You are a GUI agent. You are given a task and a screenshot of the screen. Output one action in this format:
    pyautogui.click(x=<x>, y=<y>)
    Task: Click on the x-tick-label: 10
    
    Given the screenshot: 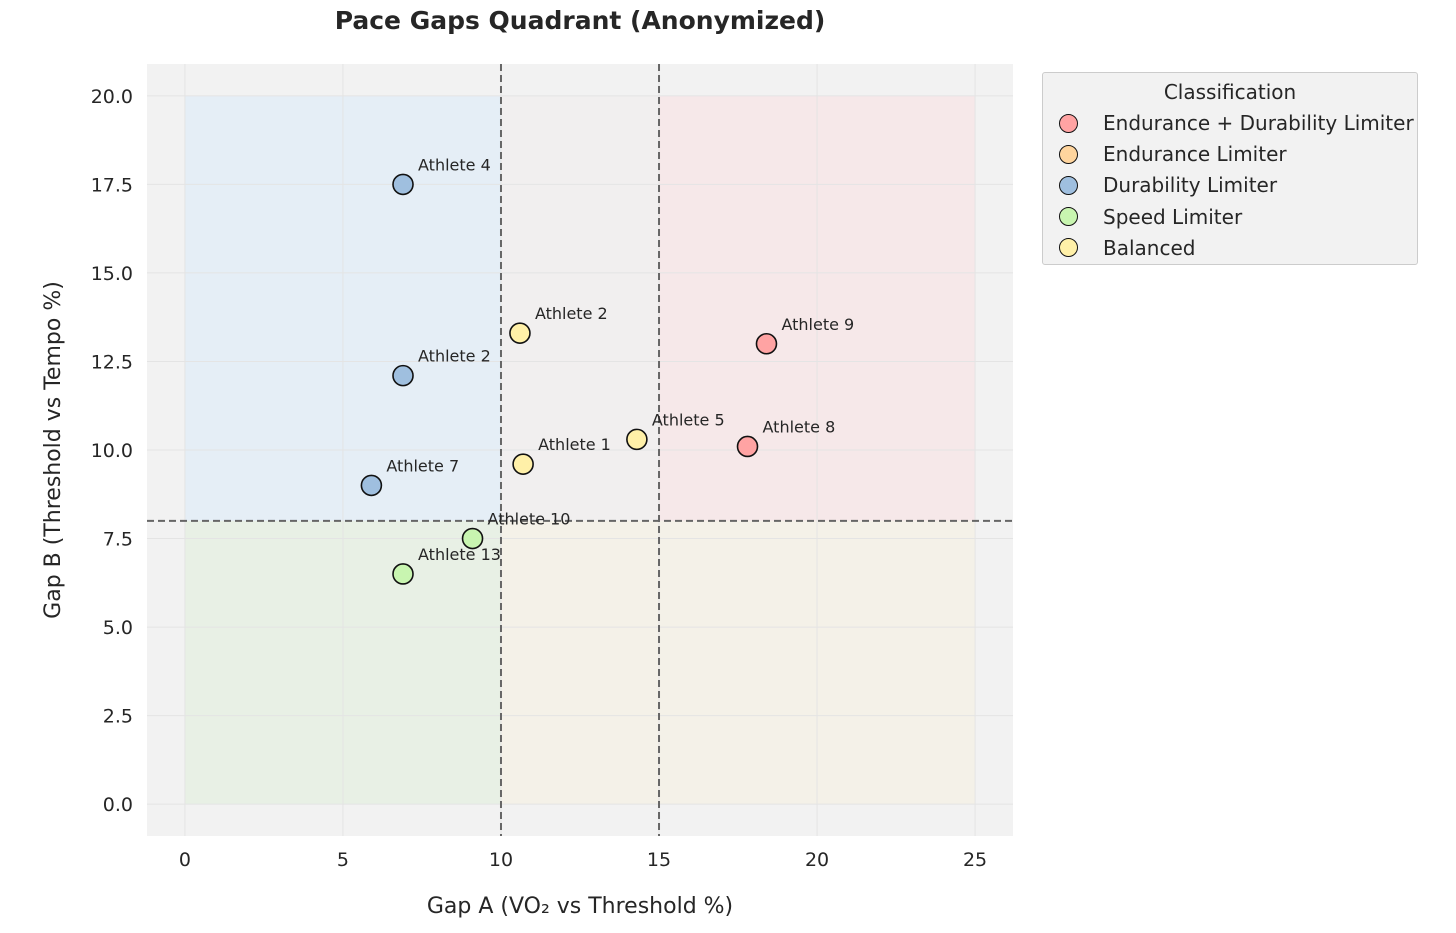 What is the action you would take?
    pyautogui.click(x=501, y=860)
    